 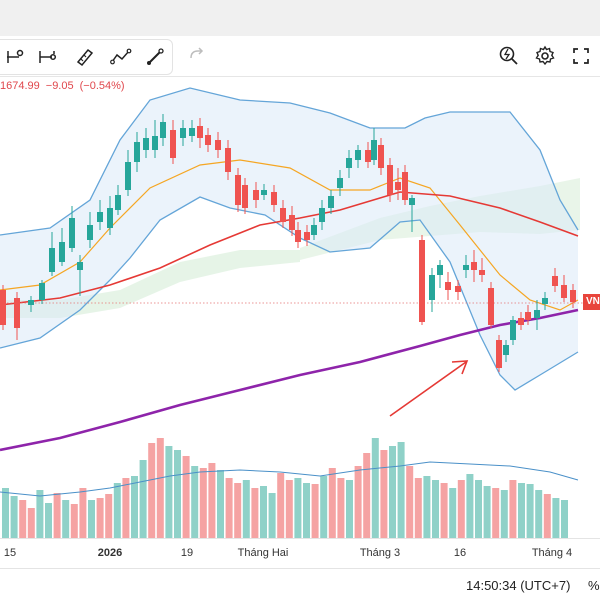 I want to click on range-measure-icon, so click(x=47, y=57).